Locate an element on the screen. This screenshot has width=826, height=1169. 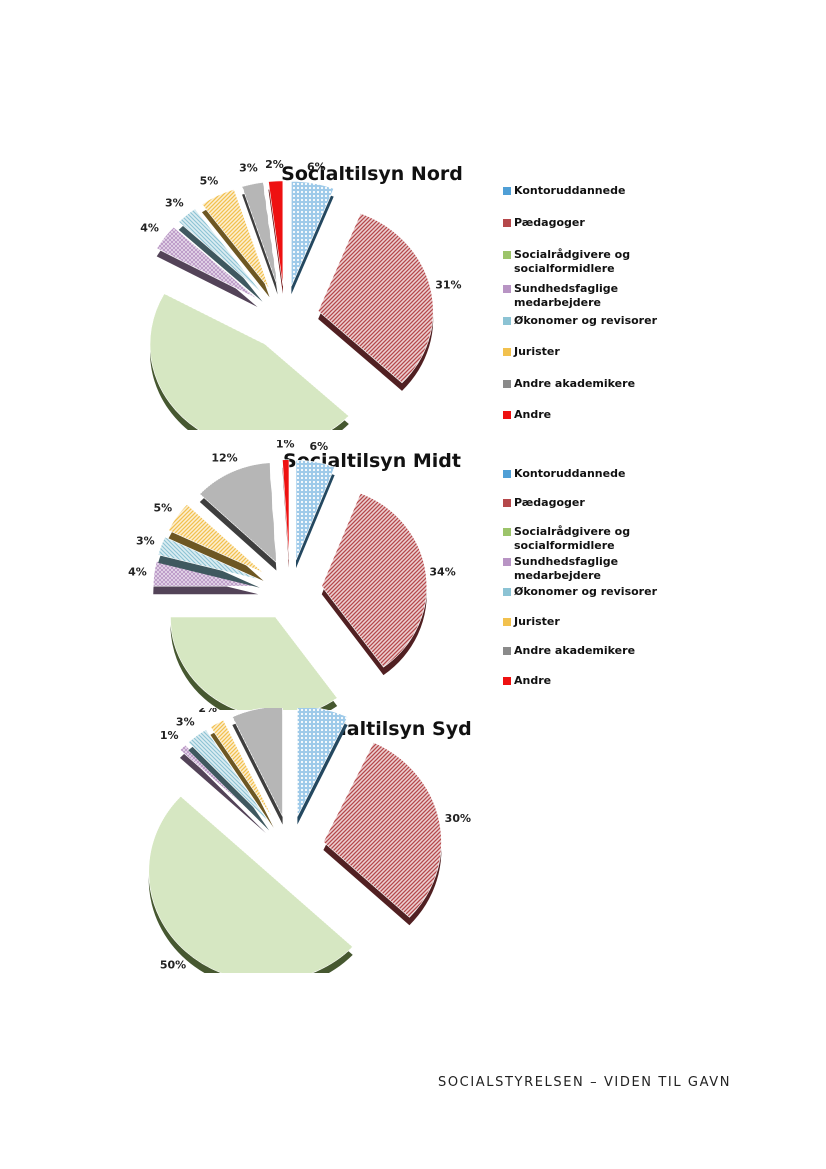
slice-jurister-side is located at coordinates (242, 778).